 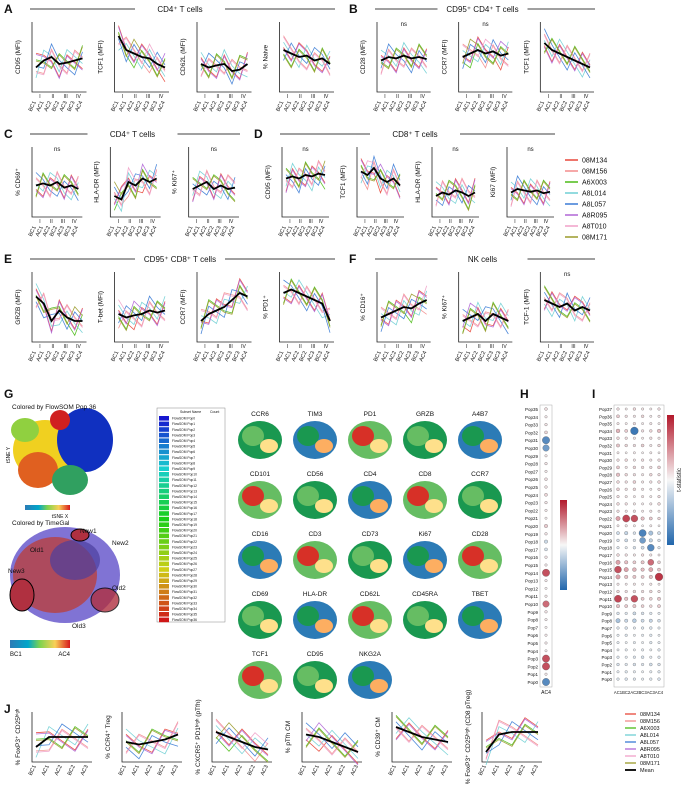 What do you see at coordinates (606, 584) in the screenshot?
I see `row-label: Pop13` at bounding box center [606, 584].